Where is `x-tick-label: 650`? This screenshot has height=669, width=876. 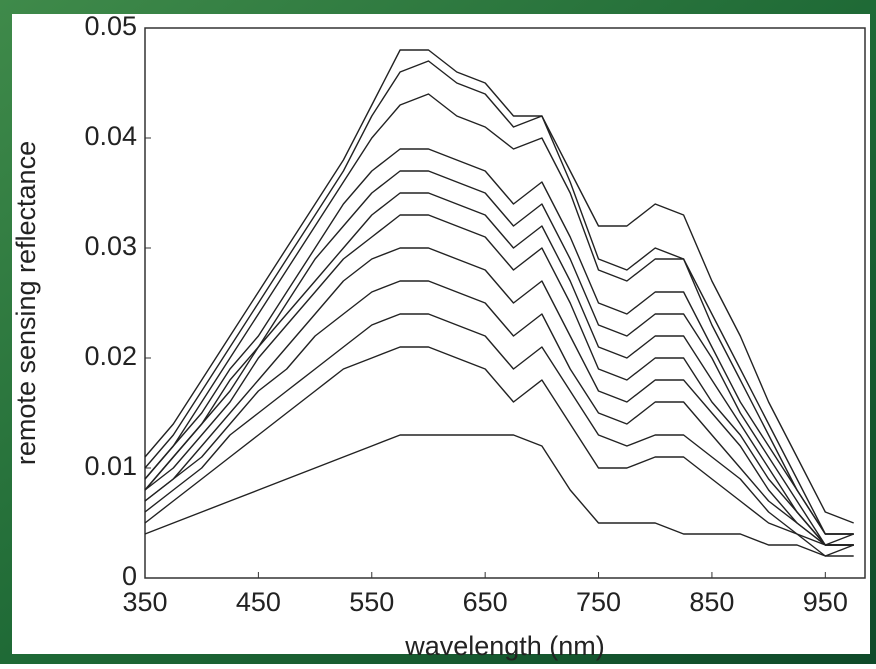
x-tick-label: 650 is located at coordinates (485, 602).